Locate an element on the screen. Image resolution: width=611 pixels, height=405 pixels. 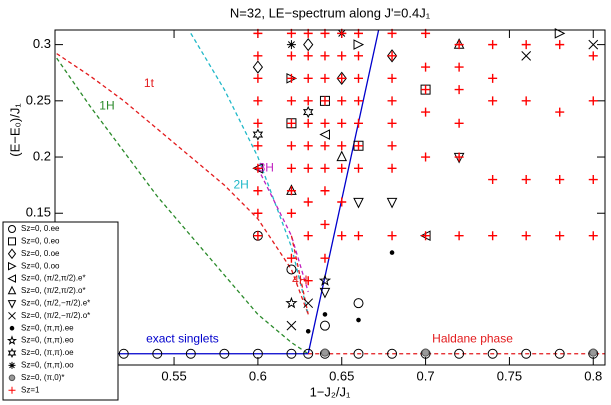
legend-label: Sz=0, (π/2,π/2).o* is located at coordinates (53, 290).